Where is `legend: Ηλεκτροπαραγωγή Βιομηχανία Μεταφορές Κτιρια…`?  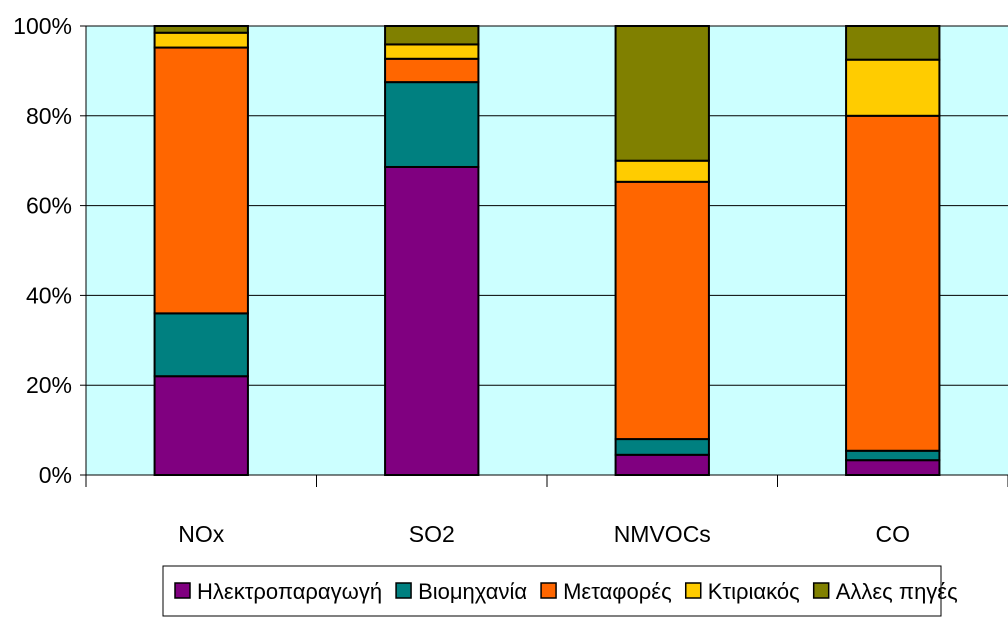 legend: Ηλεκτροπαραγωγή Βιομηχανία Μεταφορές Κτιρια… is located at coordinates (560, 591).